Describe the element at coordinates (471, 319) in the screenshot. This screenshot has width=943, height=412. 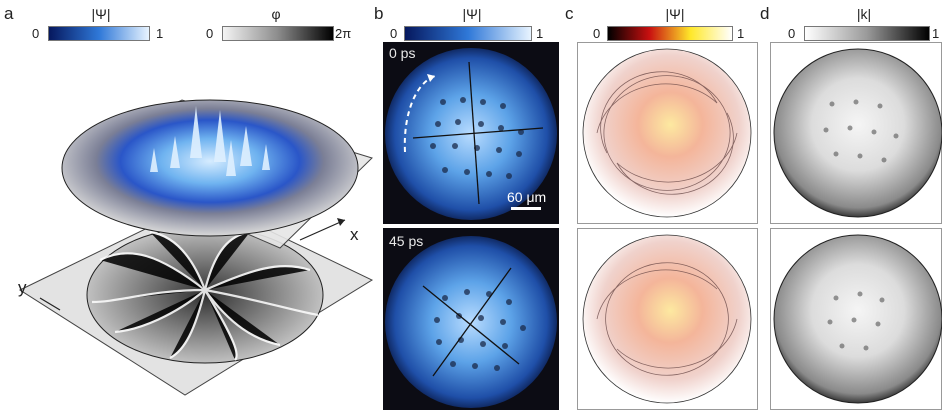
I see `panel-b-bottom-image: 45 ps` at that location.